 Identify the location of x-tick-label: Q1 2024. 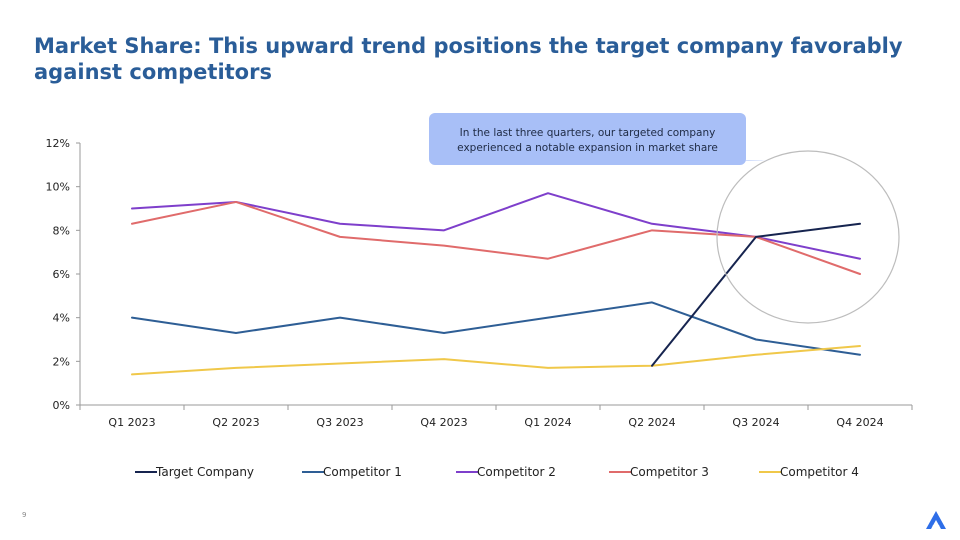
(547, 422).